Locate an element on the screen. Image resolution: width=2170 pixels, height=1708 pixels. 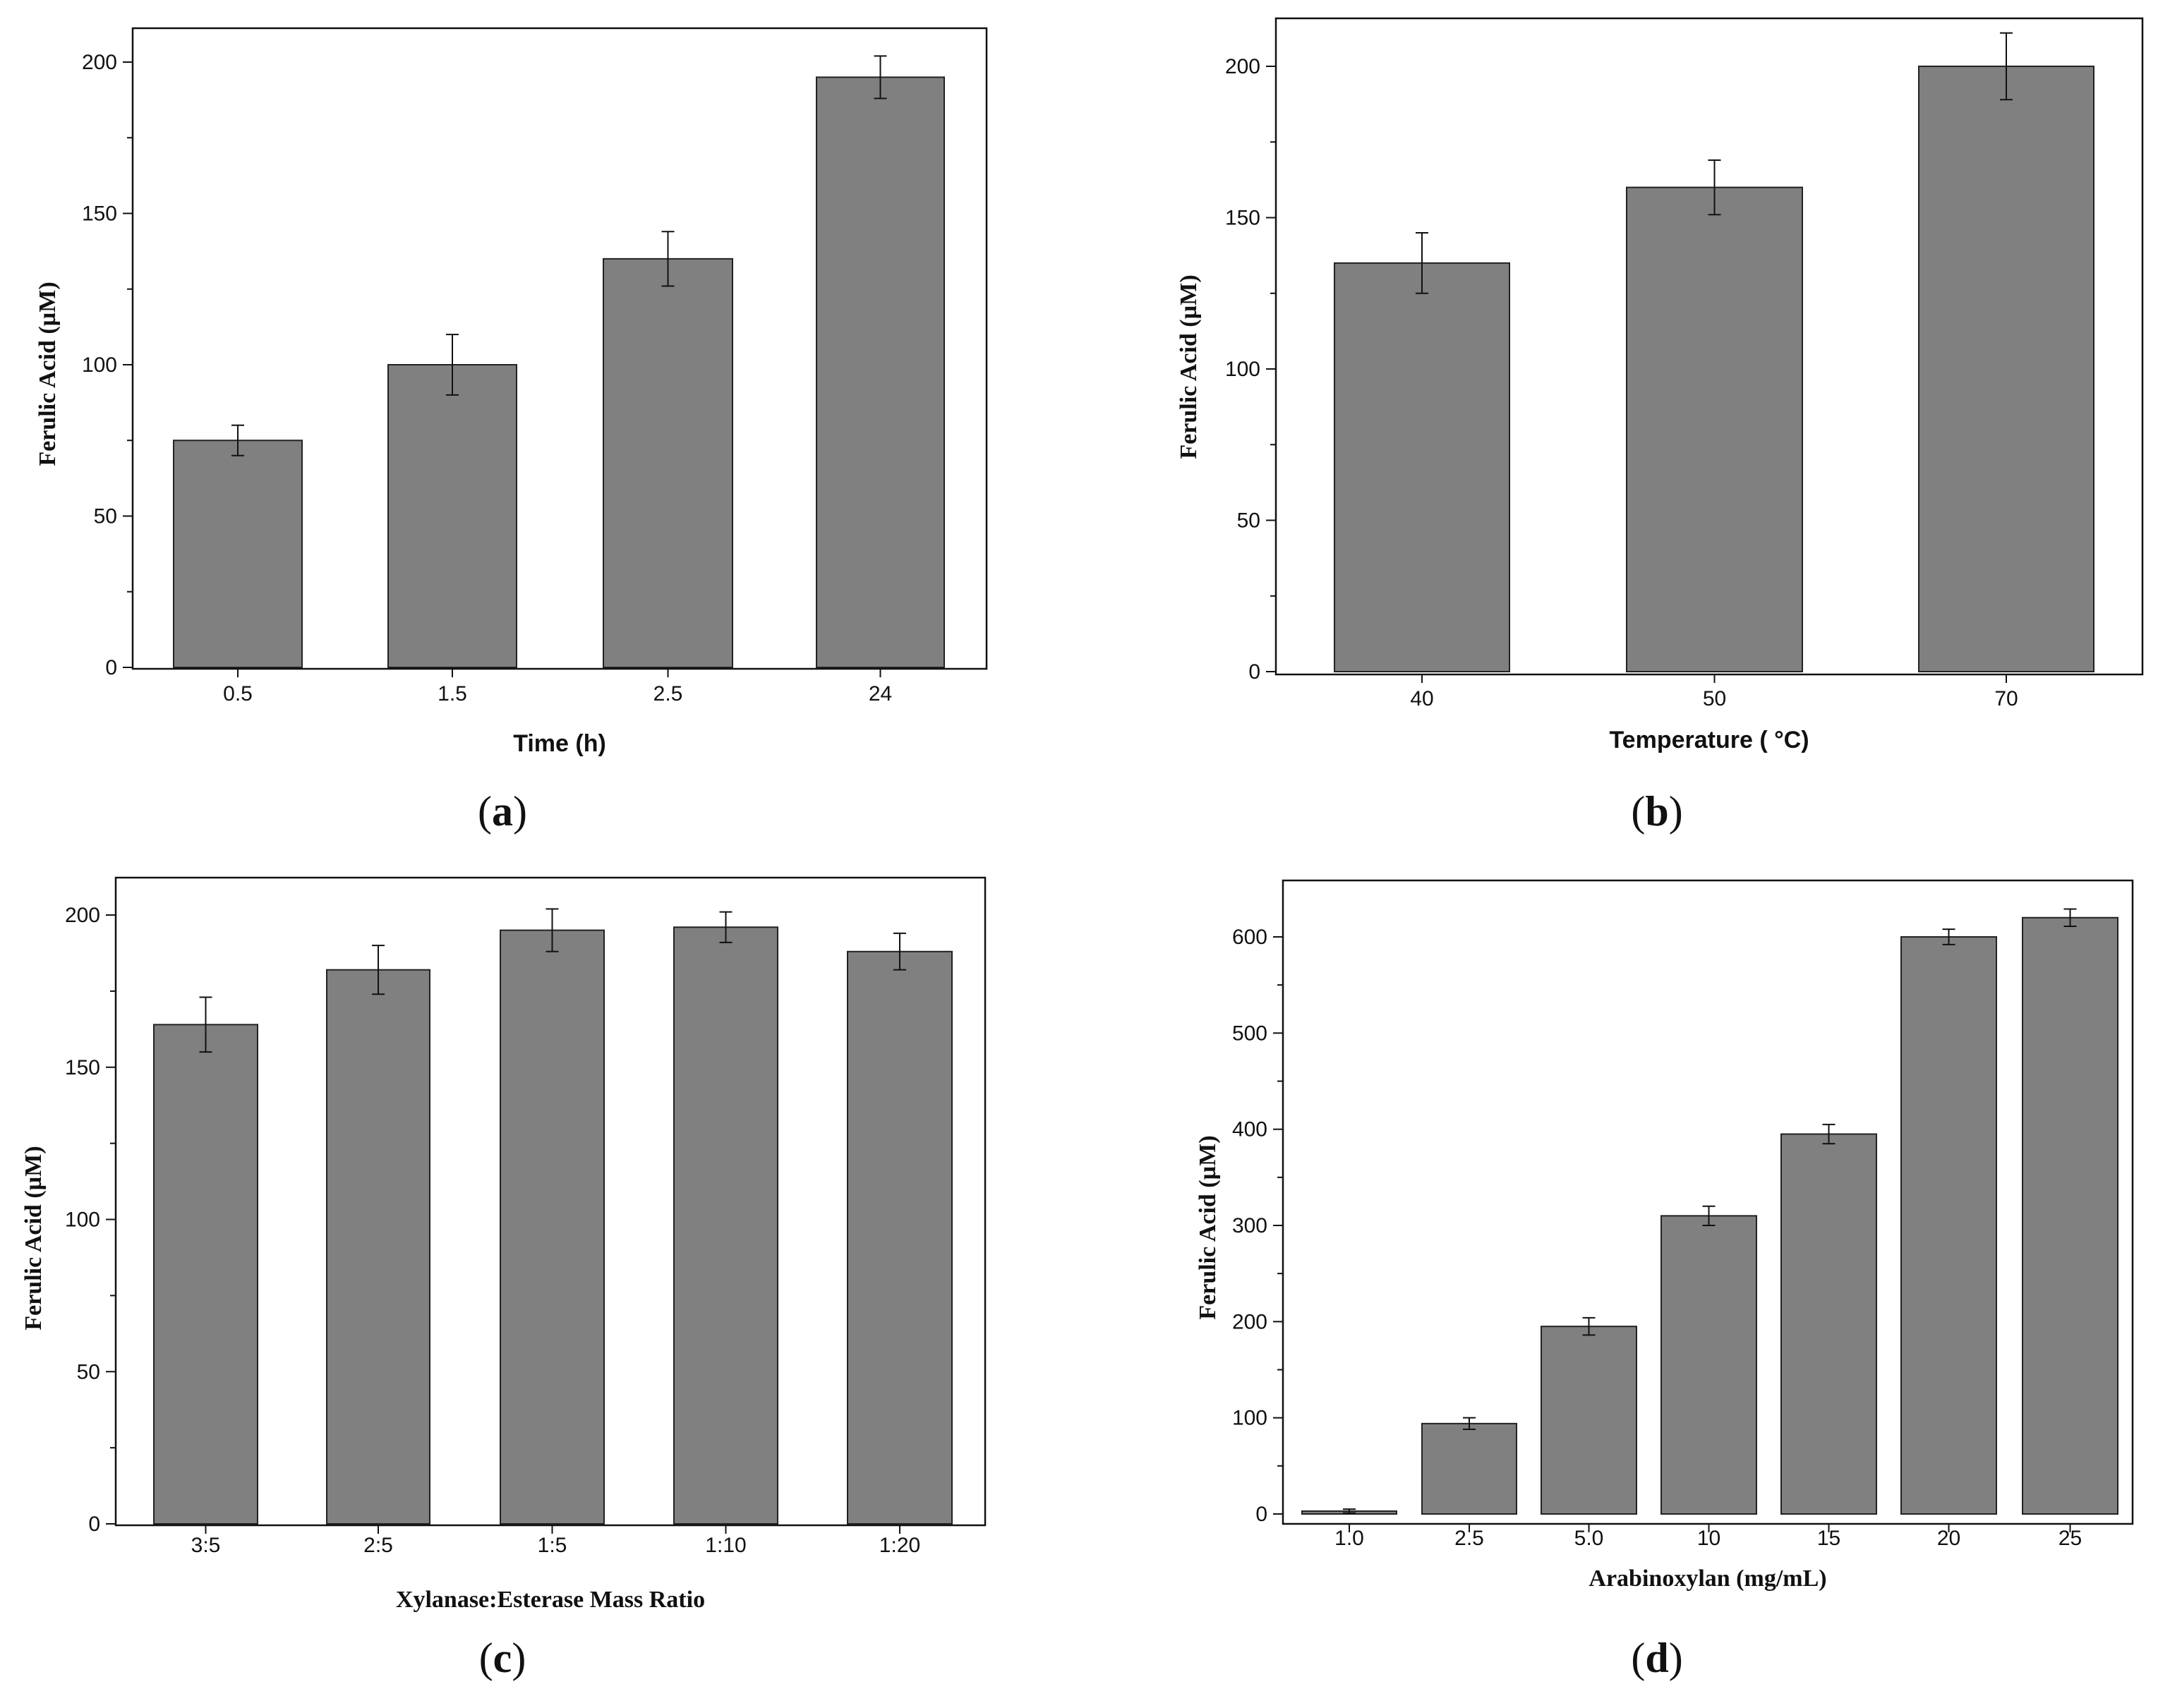
x-axis-title: Arabinoxylan (mg/mL) is located at coordinates (1707, 1578).